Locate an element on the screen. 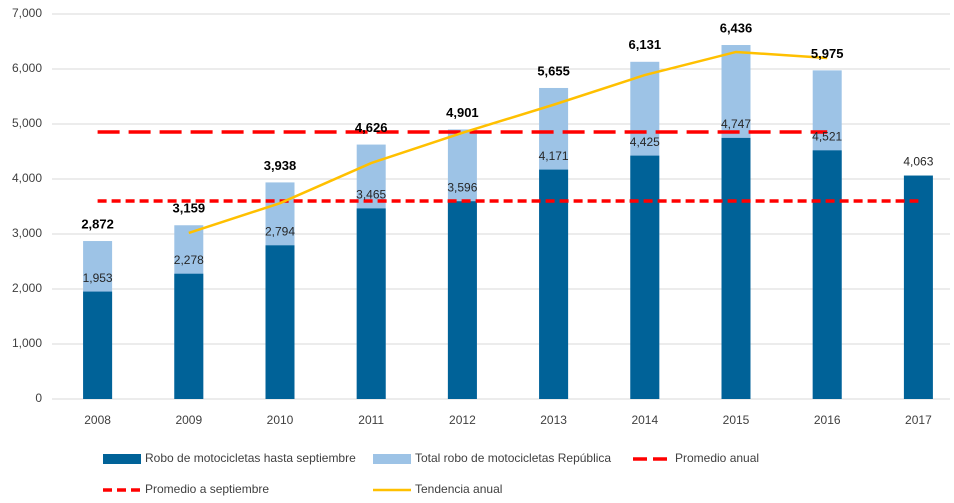 This screenshot has width=954, height=503. y-tick-label: 0 is located at coordinates (38, 398).